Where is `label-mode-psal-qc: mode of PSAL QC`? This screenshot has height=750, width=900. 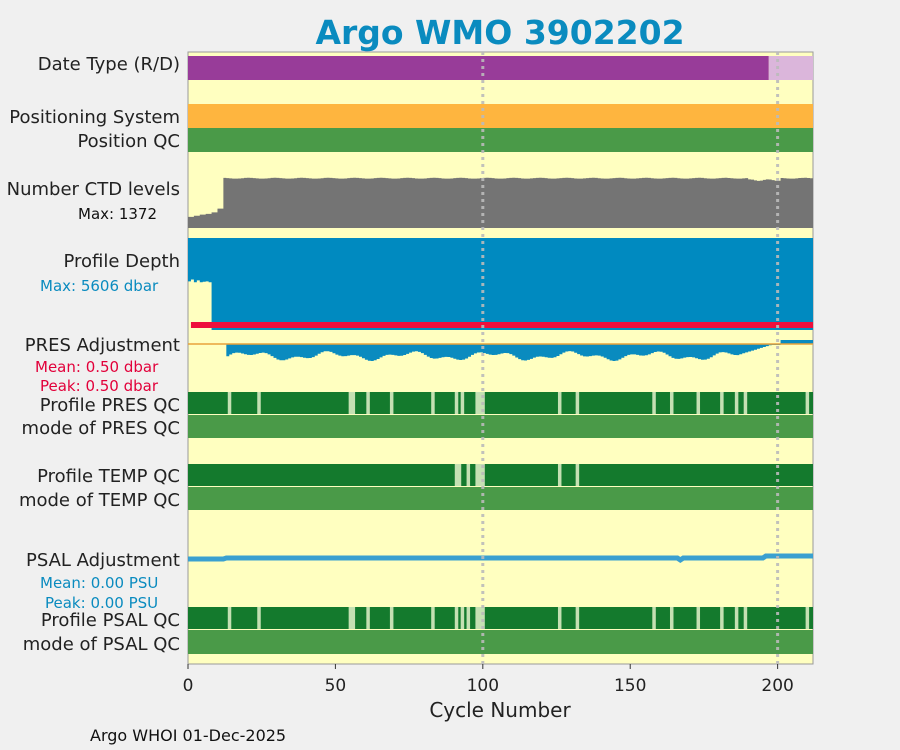
label-mode-psal-qc: mode of PSAL QC is located at coordinates (101, 644).